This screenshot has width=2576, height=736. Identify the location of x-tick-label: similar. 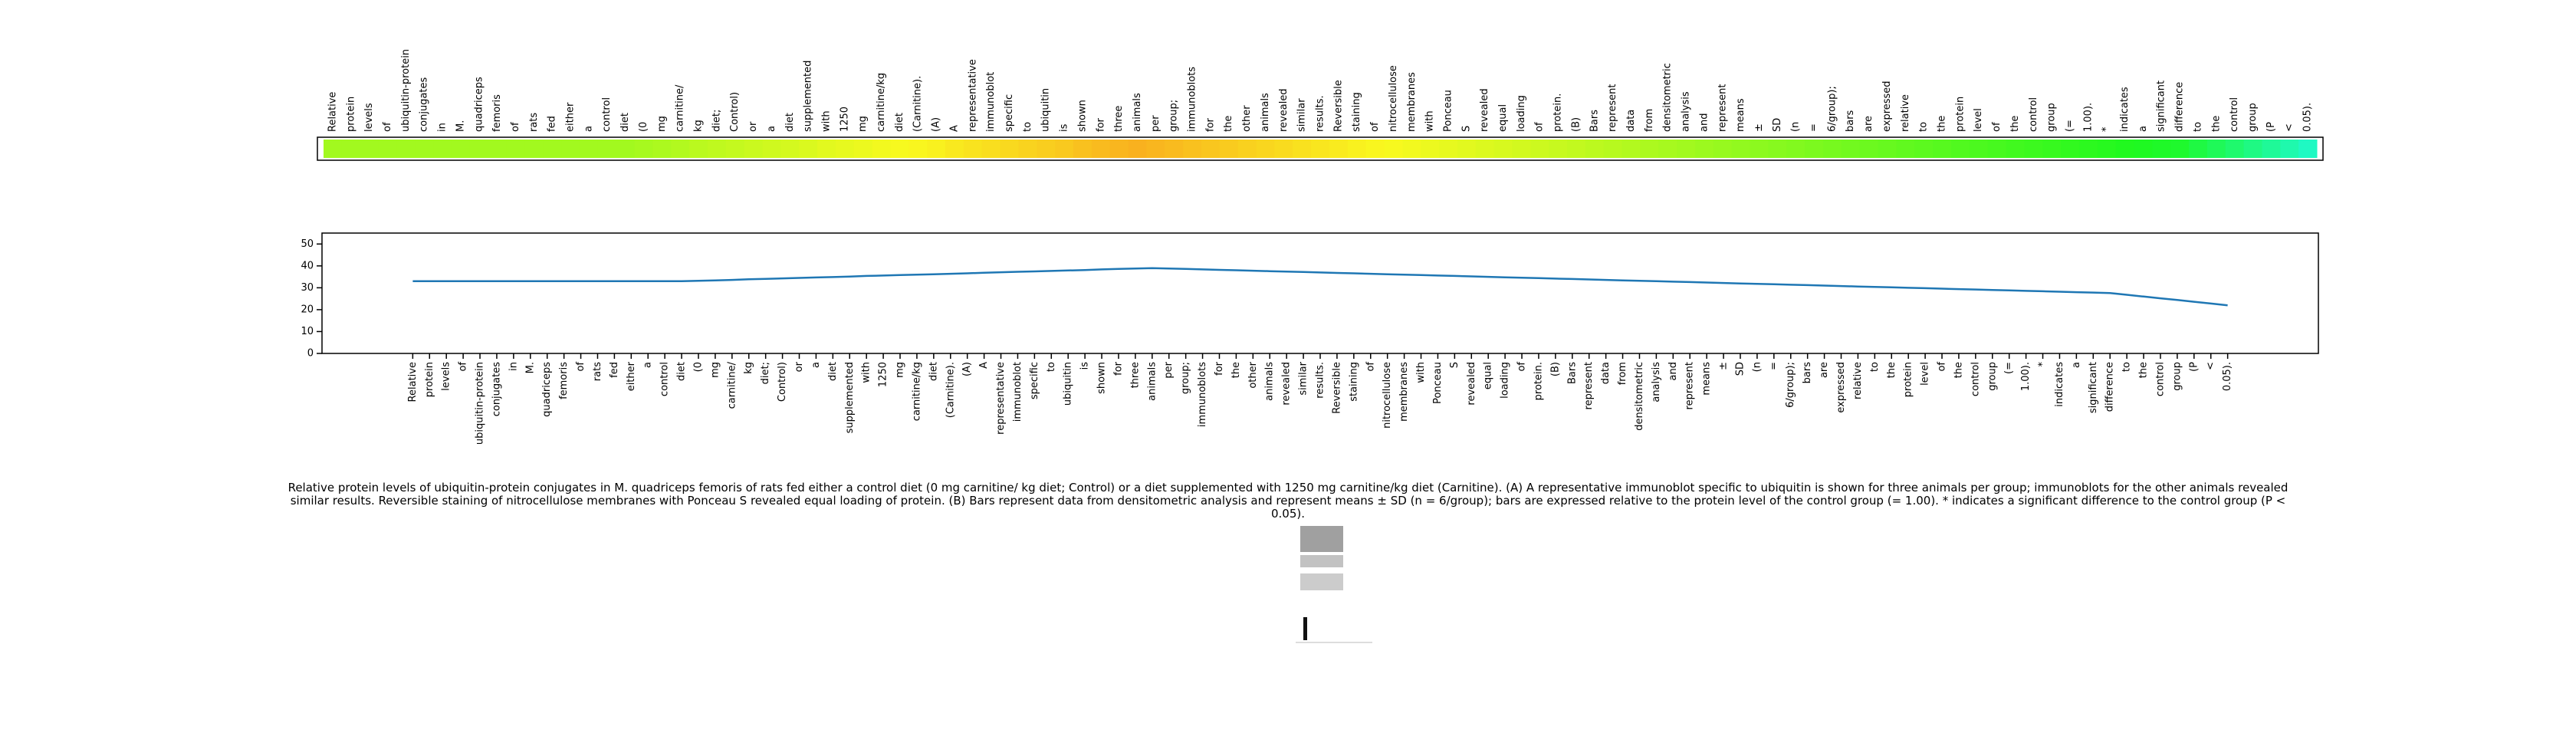
(1303, 378).